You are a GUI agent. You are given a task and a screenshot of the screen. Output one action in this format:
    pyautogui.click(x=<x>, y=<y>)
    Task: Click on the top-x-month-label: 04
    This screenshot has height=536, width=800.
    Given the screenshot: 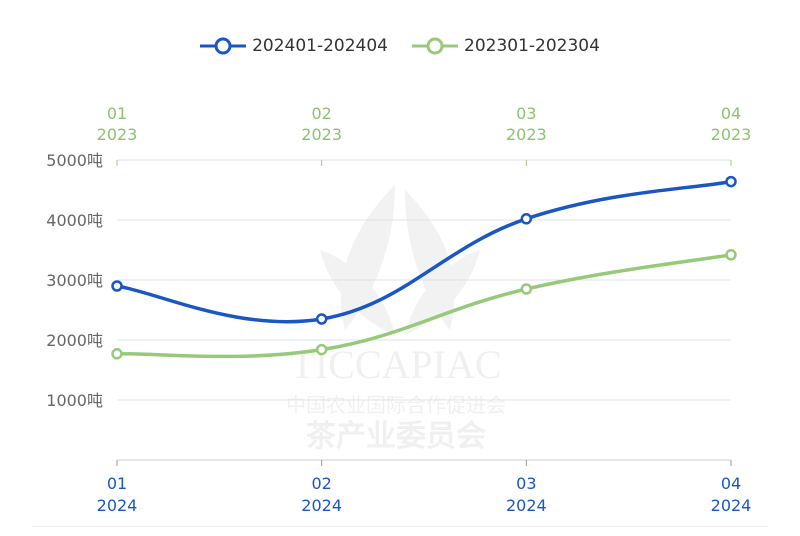 What is the action you would take?
    pyautogui.click(x=731, y=113)
    